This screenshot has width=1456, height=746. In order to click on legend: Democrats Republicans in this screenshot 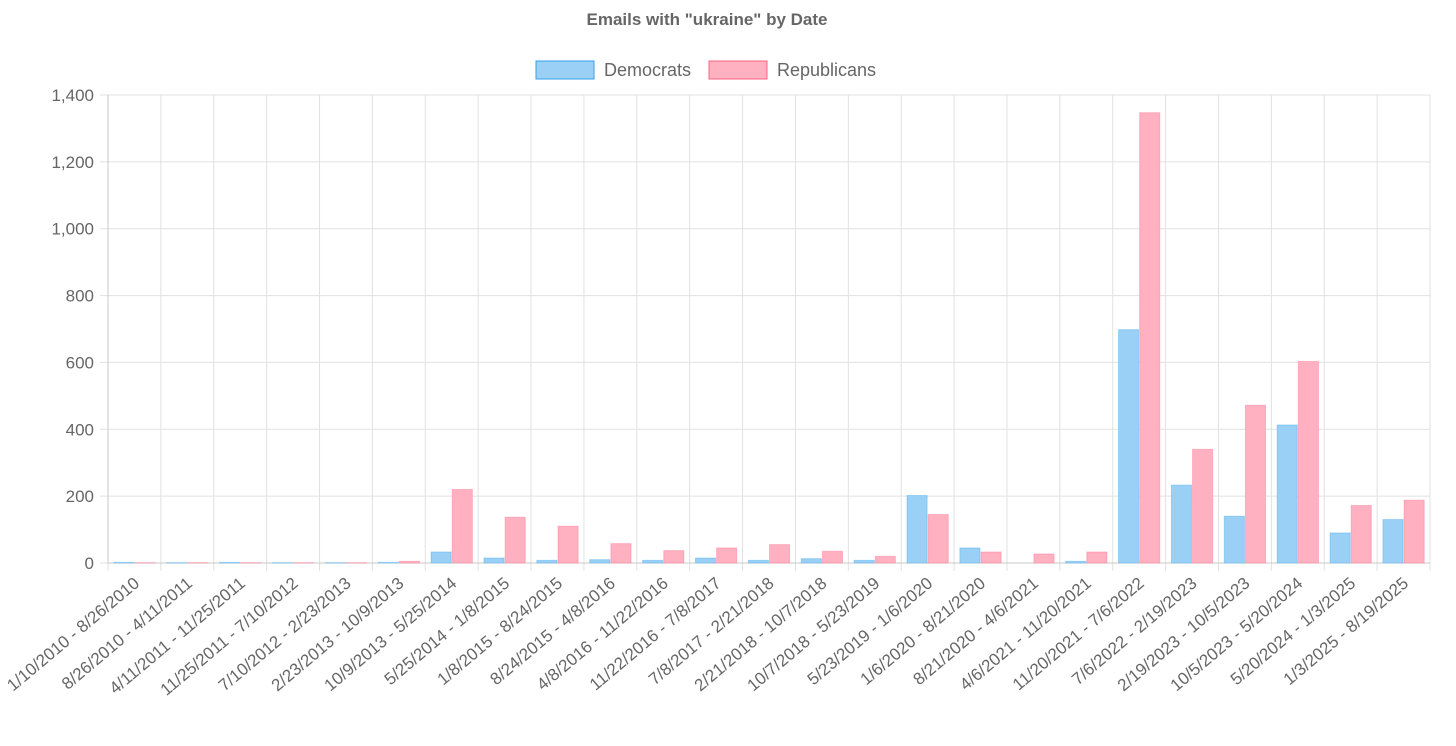, I will do `click(705, 70)`.